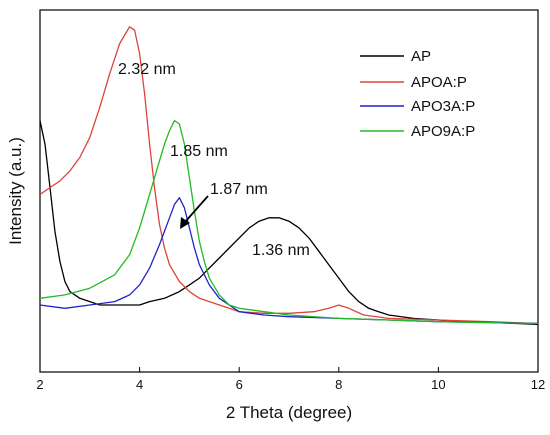  I want to click on x-tick-label: 8, so click(338, 384).